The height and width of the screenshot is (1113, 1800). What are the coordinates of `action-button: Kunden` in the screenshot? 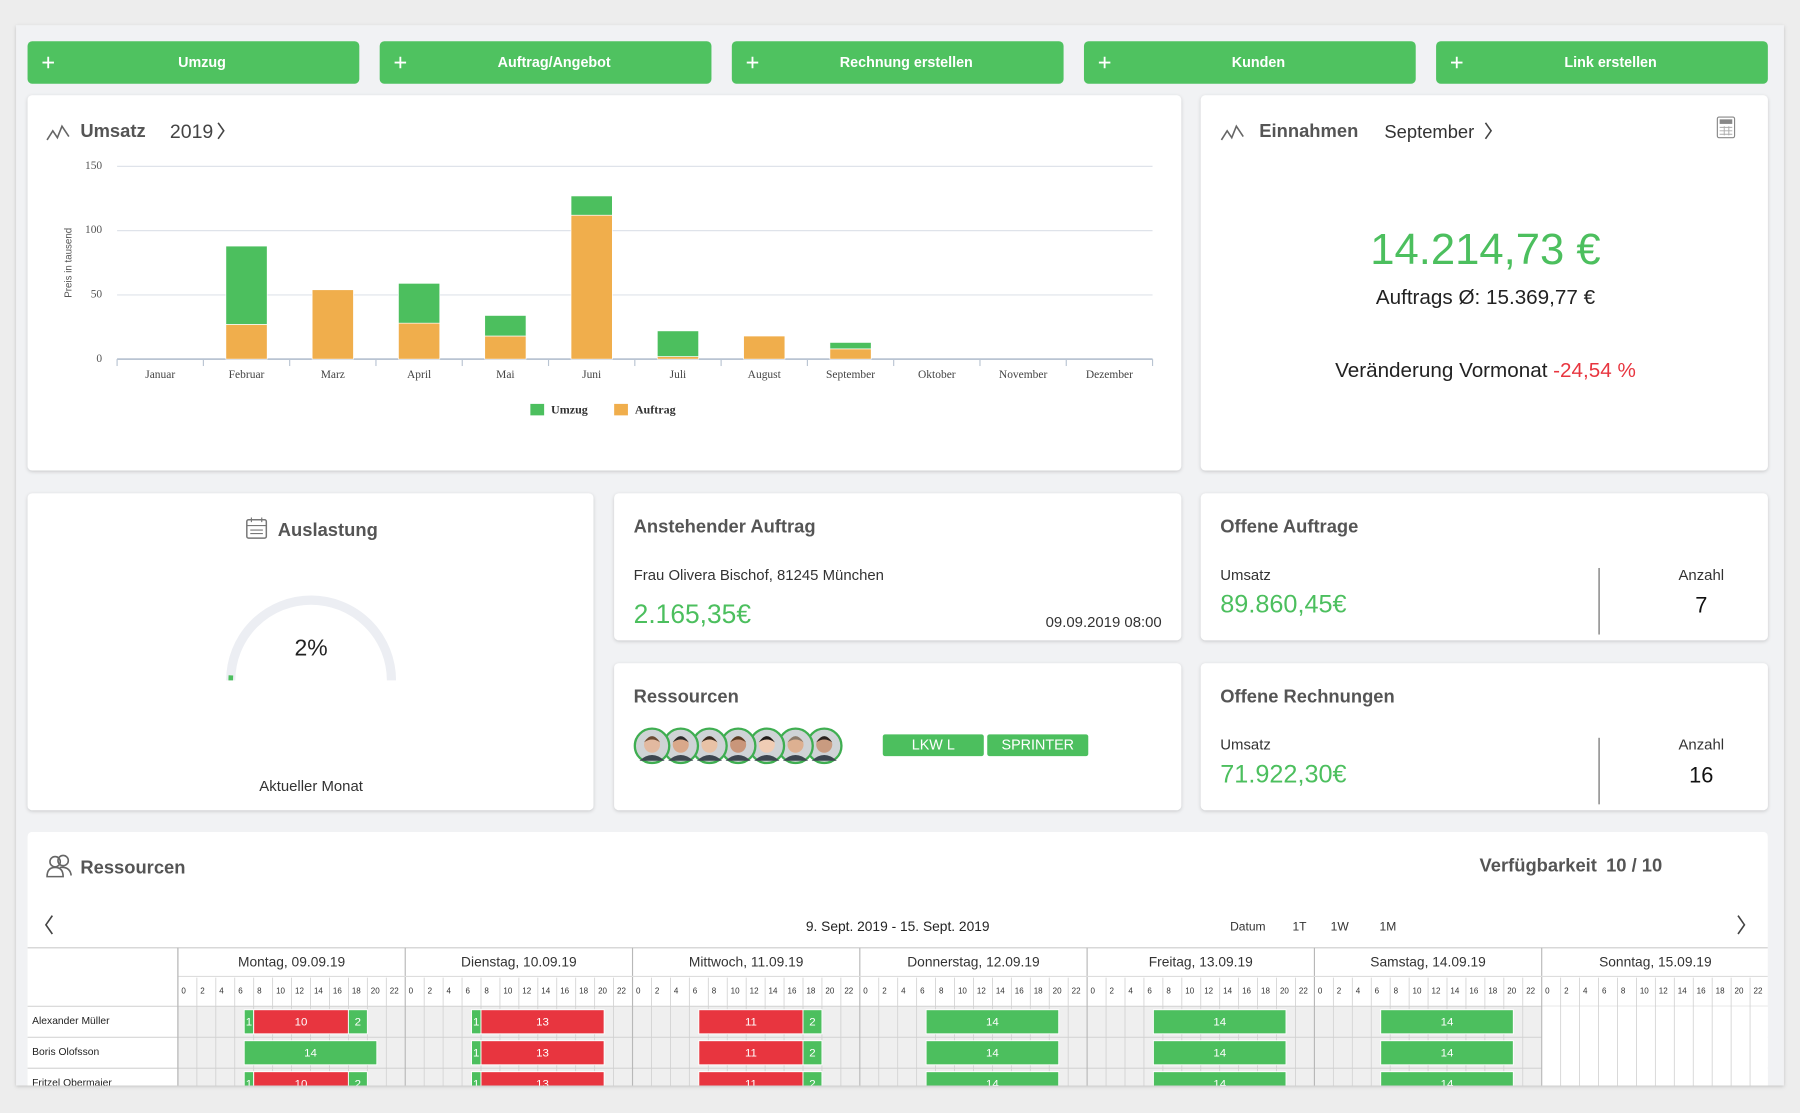 It's located at (1249, 62).